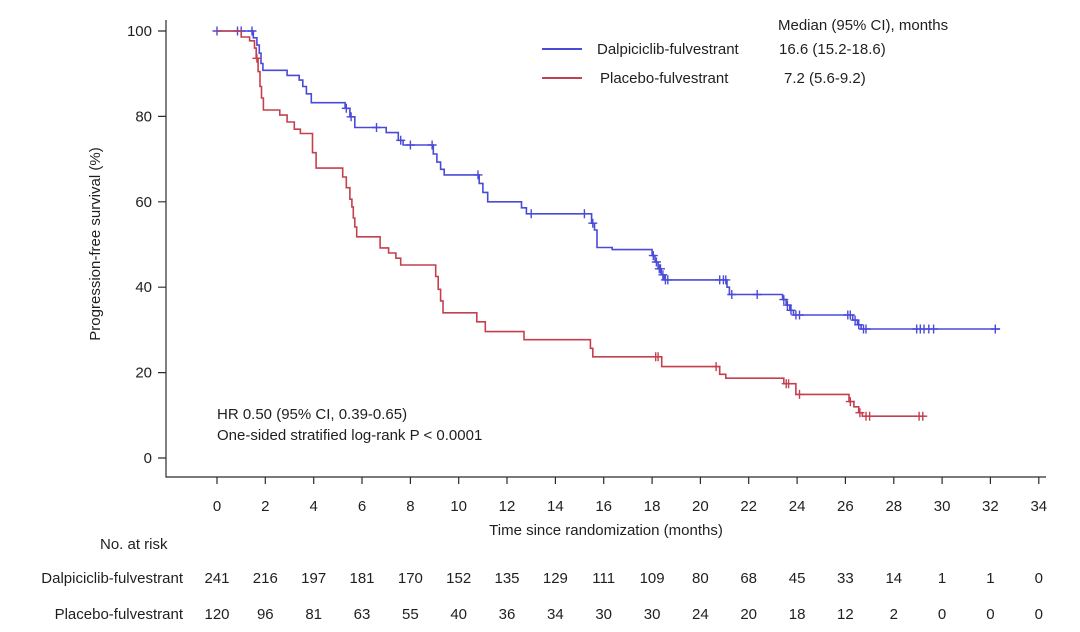 The width and height of the screenshot is (1080, 632). I want to click on legend-header: Median (95% CI), months, so click(863, 25).